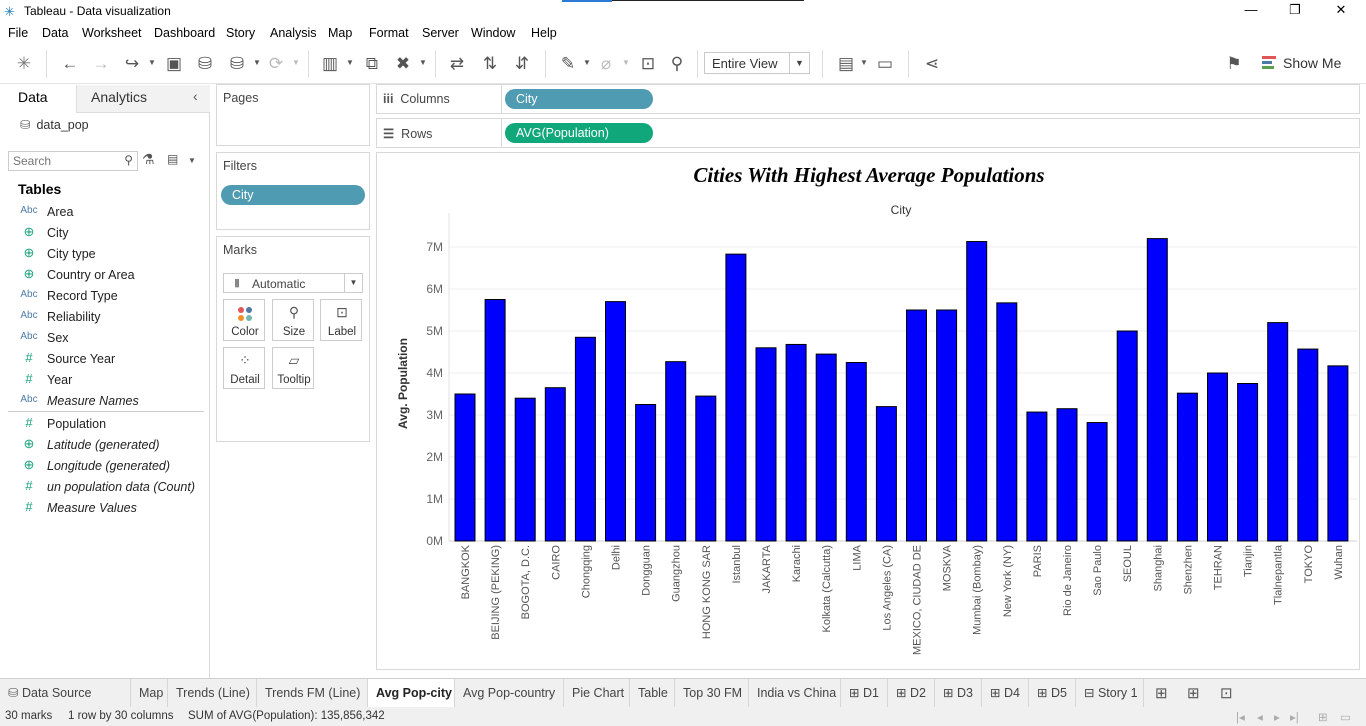 The image size is (1366, 726). Describe the element at coordinates (102, 338) in the screenshot. I see `field-sex: Abc Sex` at that location.